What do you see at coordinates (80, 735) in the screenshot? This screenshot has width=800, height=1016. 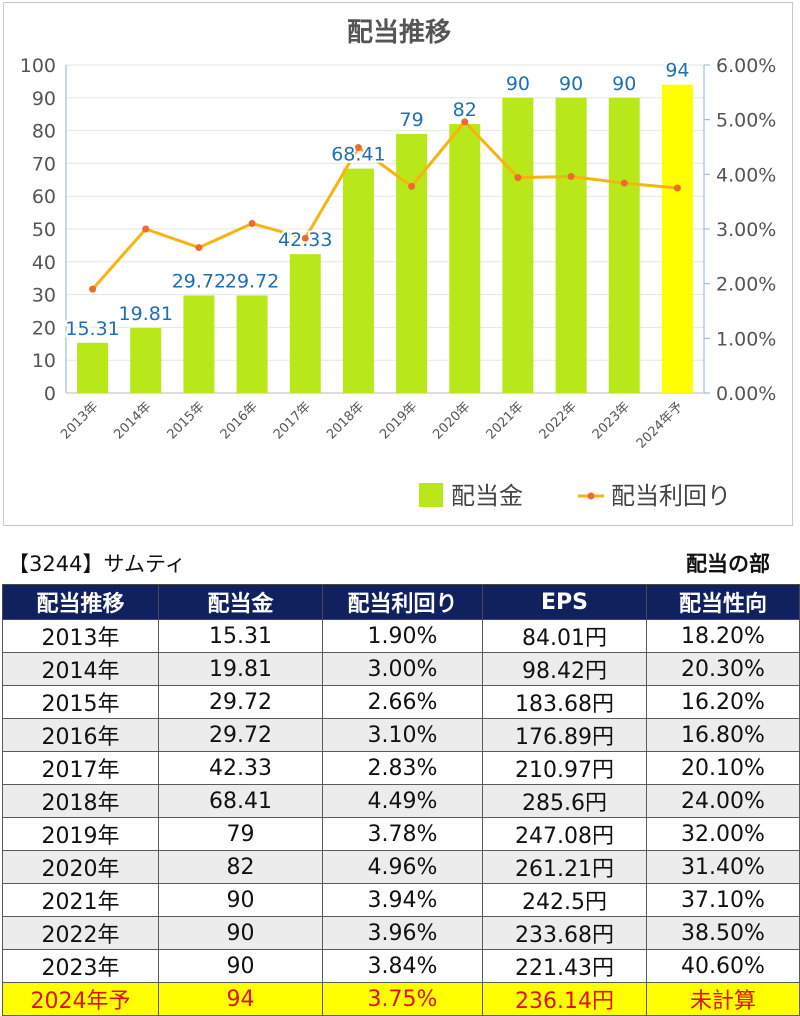 I see `cell-period: 2016年` at bounding box center [80, 735].